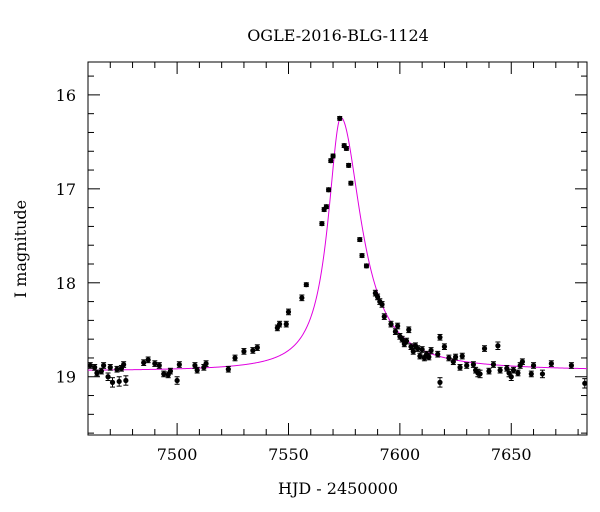  What do you see at coordinates (338, 488) in the screenshot?
I see `x-axis-label: HJD - 2450000` at bounding box center [338, 488].